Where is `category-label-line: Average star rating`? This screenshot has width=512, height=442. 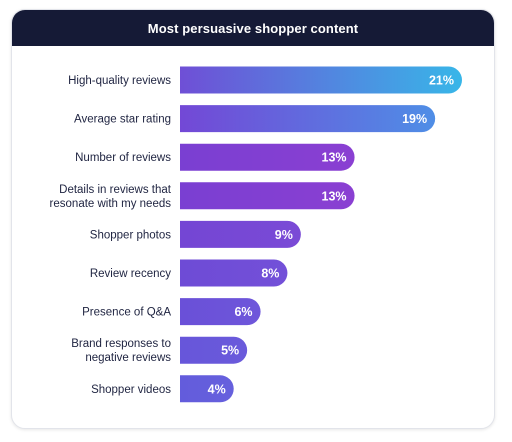
category-label-line: Average star rating is located at coordinates (122, 120).